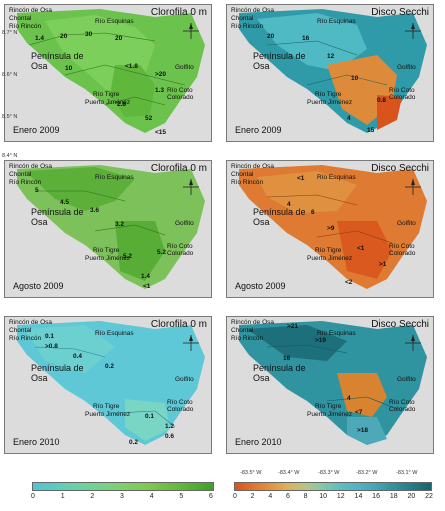 This screenshot has height=511, width=445. Describe the element at coordinates (371, 130) in the screenshot. I see `isoline-label: 15` at that location.